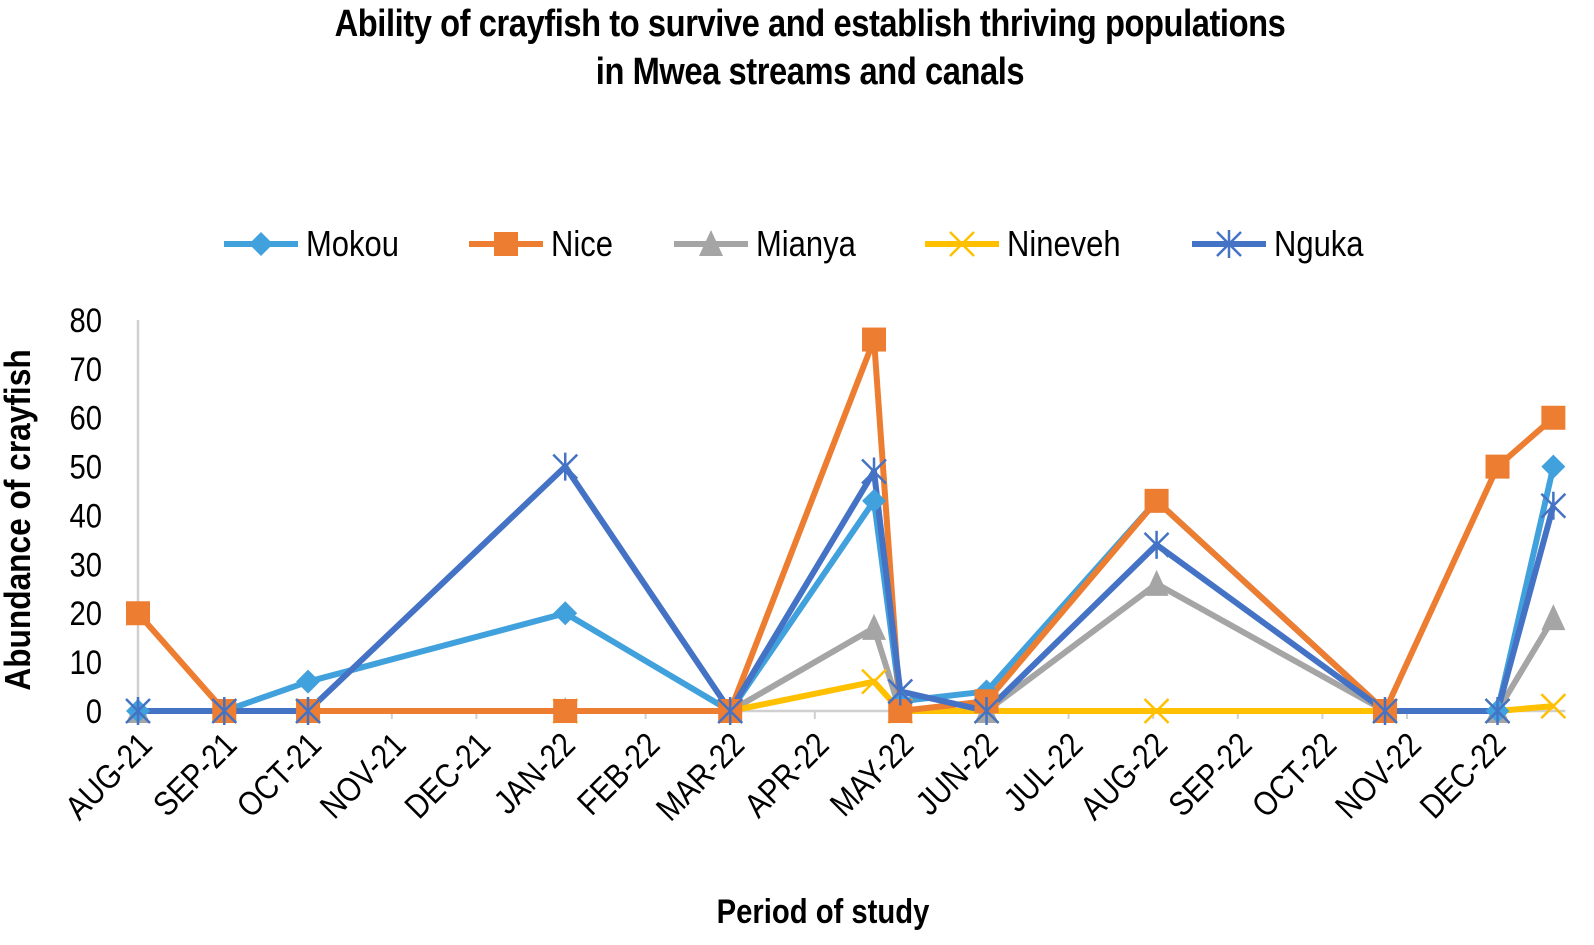 The height and width of the screenshot is (945, 1594). Describe the element at coordinates (1124, 776) in the screenshot. I see `x-tick-label: AUG-22` at that location.